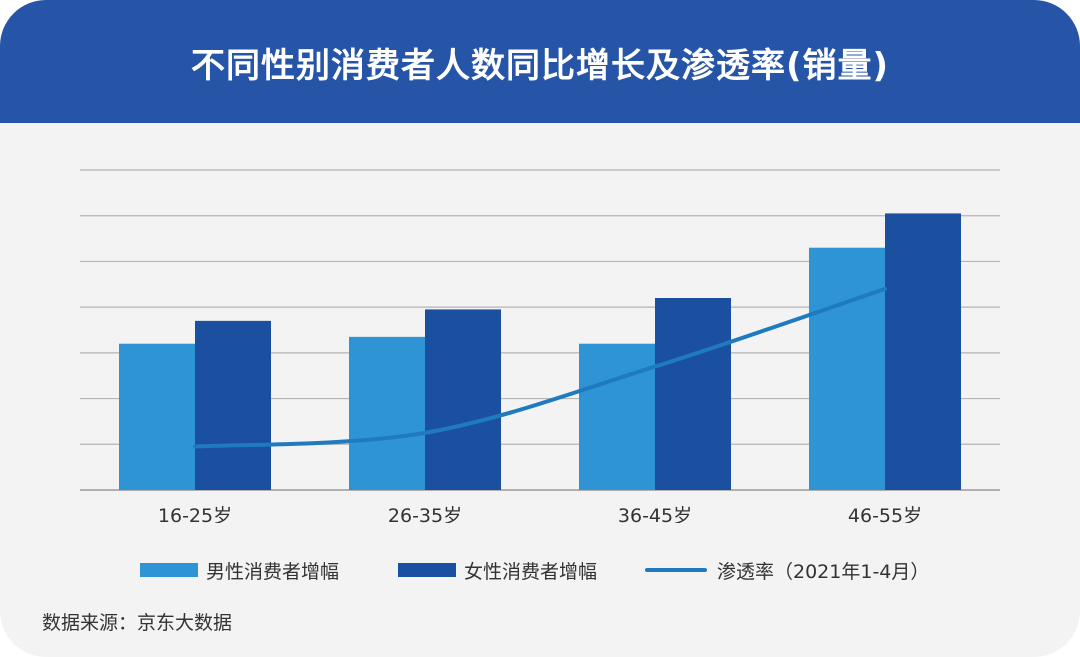 The height and width of the screenshot is (657, 1080). I want to click on x-tick-label: 46-55岁, so click(885, 514).